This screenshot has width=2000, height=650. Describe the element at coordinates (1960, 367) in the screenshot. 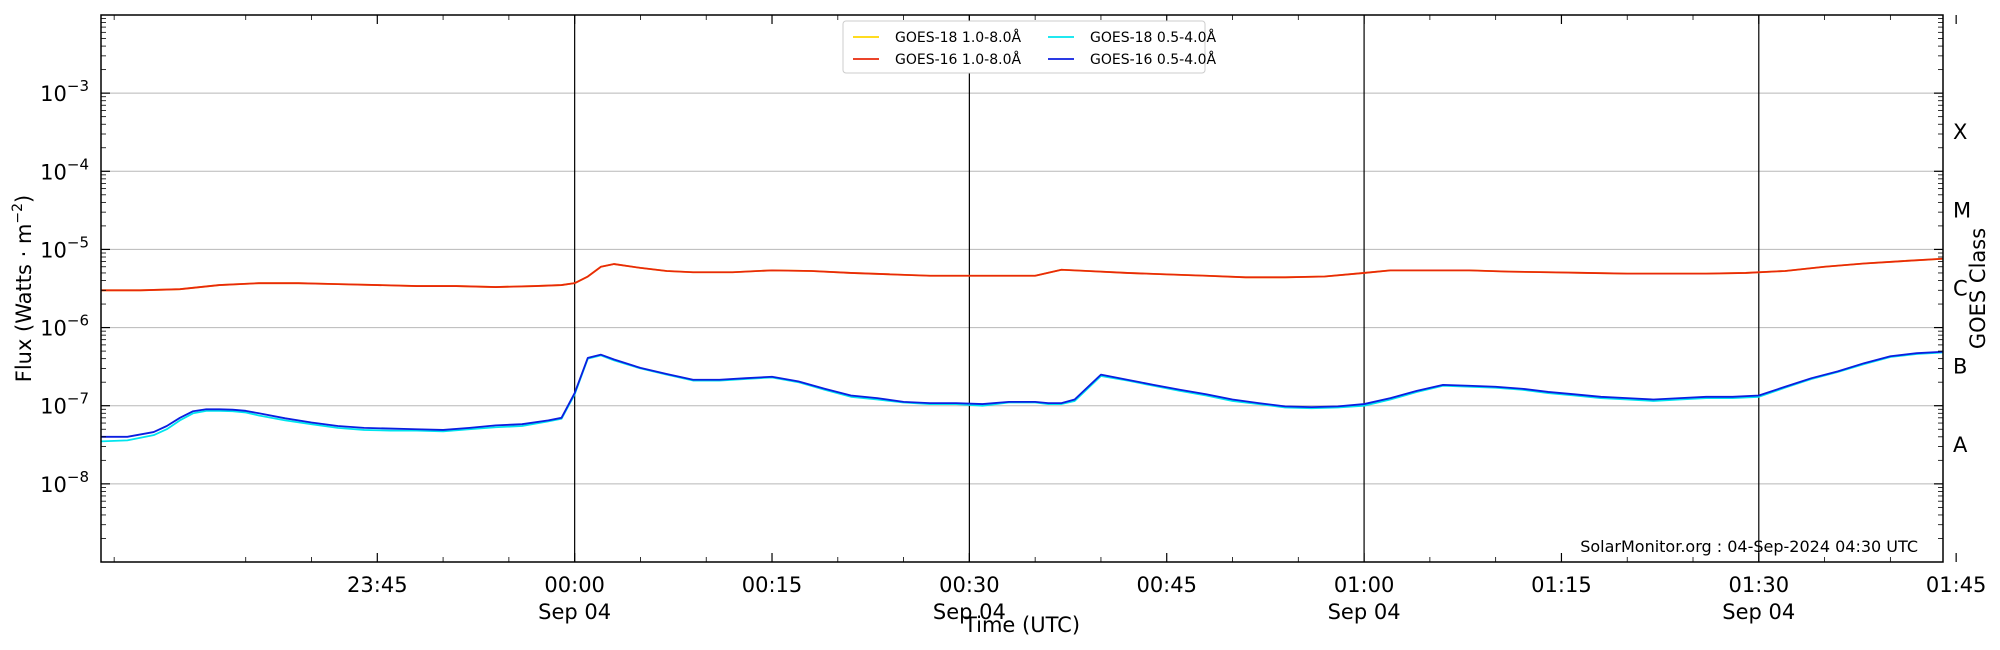

I see `goes-class-label: B` at that location.